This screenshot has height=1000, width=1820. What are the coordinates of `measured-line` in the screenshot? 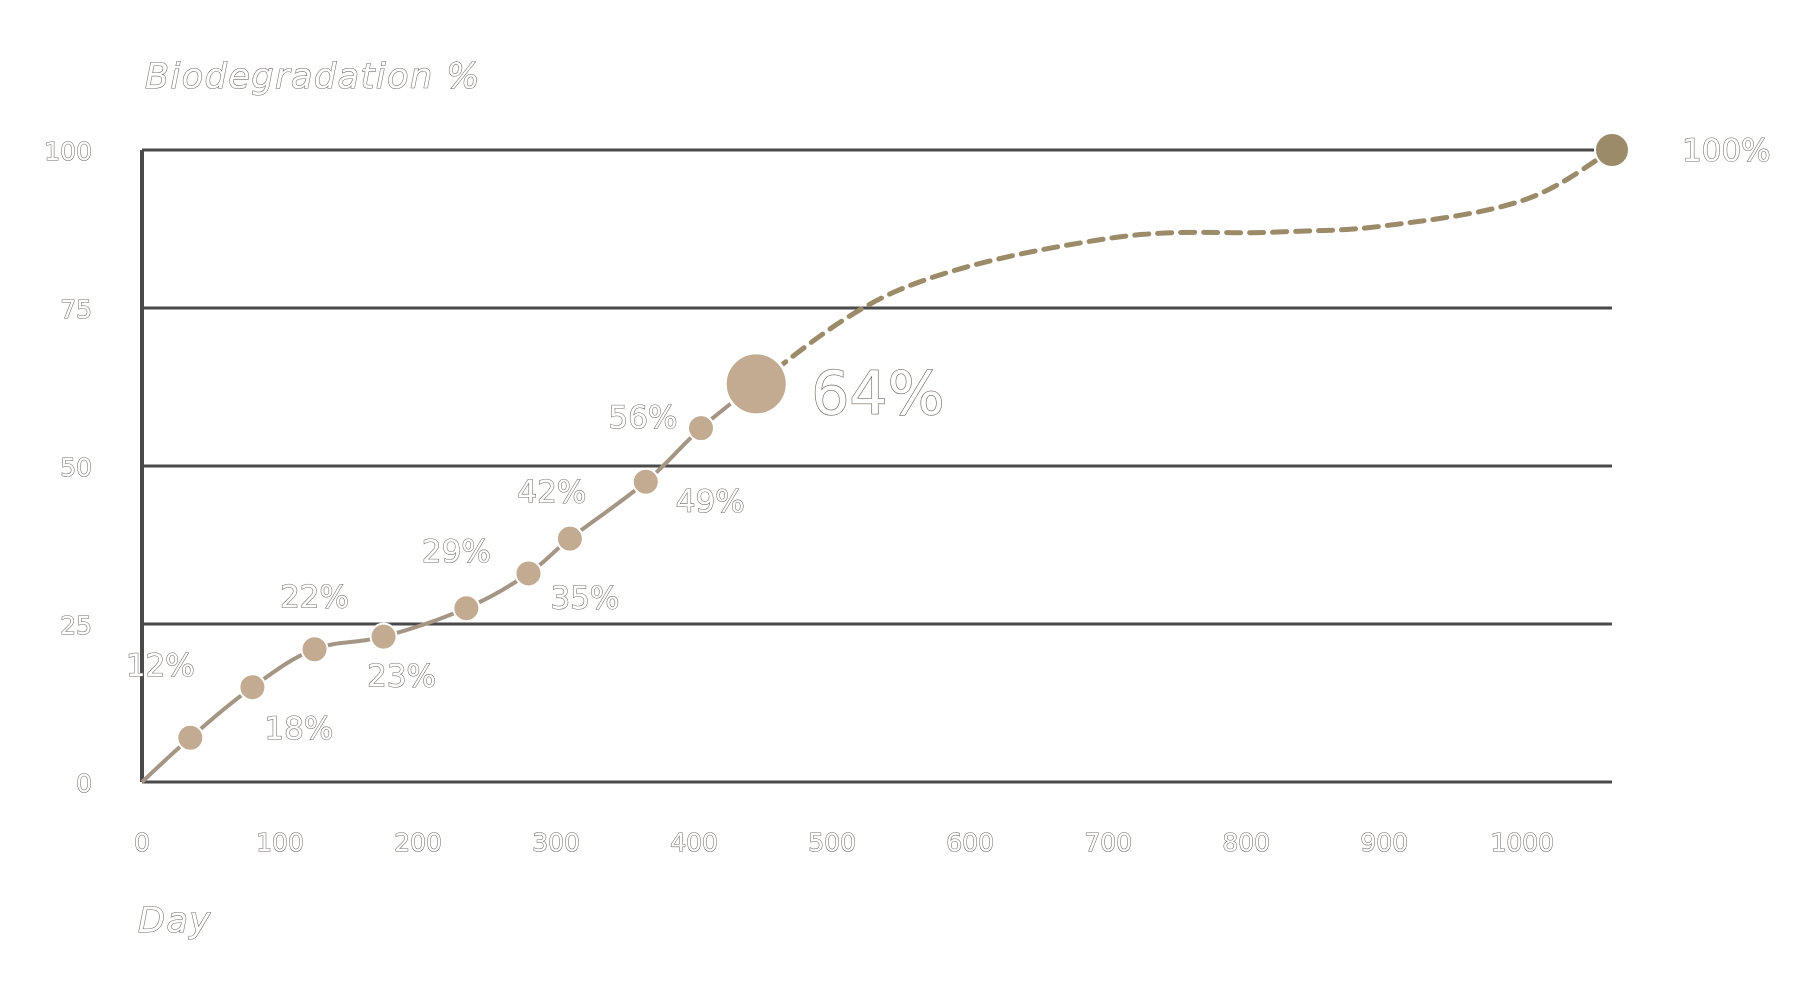 It's located at (449, 583).